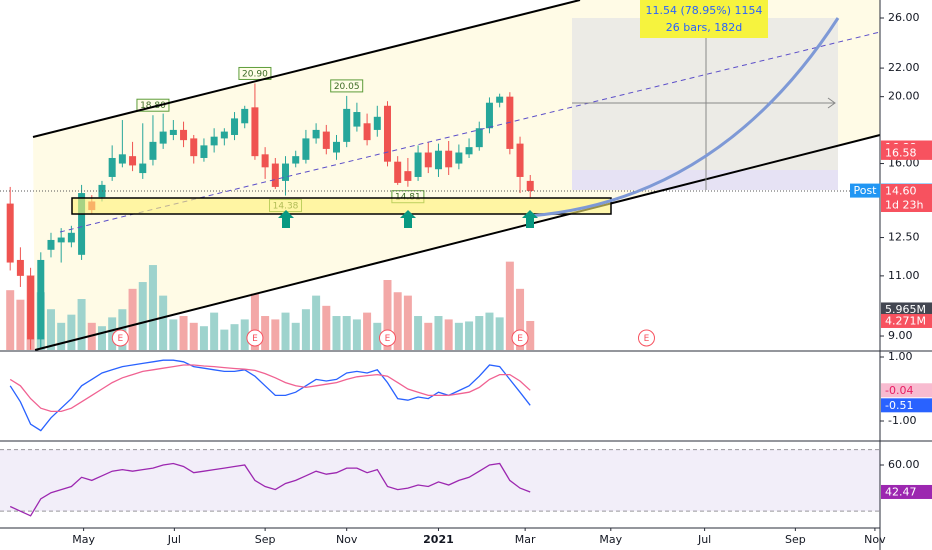 The image size is (932, 550). I want to click on hl-label: 20.90, so click(255, 74).